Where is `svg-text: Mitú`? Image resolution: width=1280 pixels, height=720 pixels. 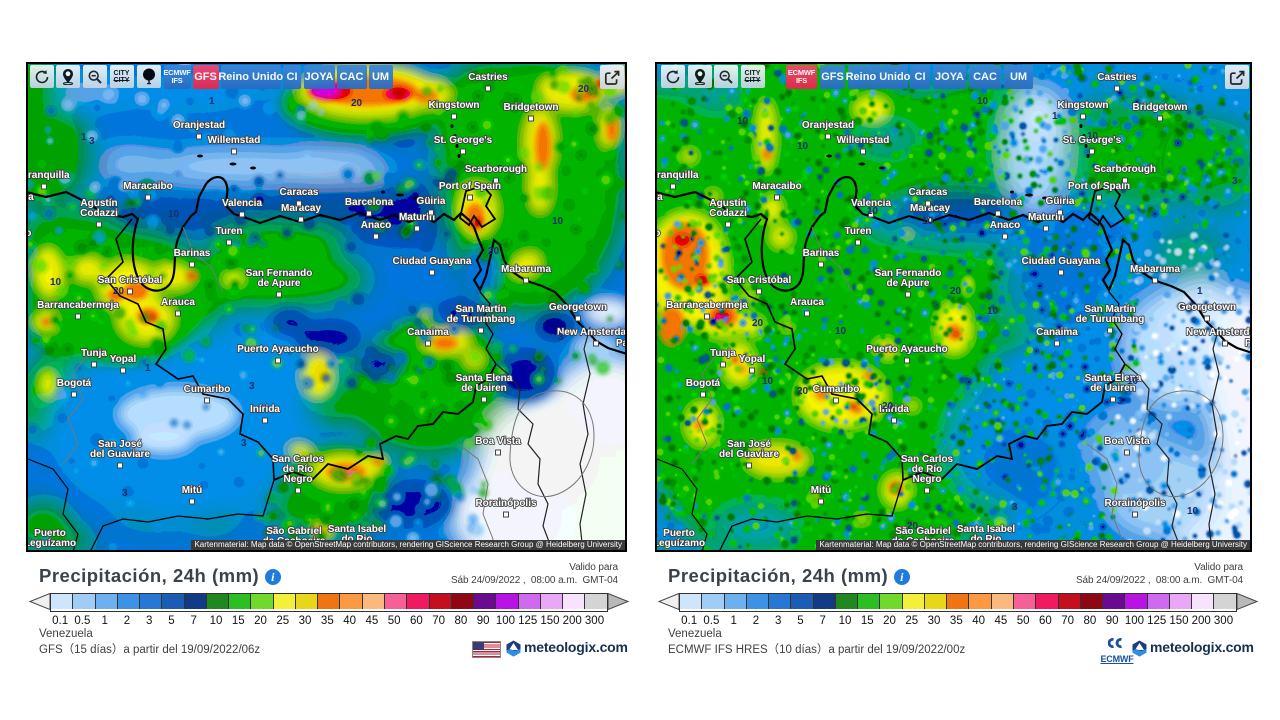
svg-text: Mitú is located at coordinates (192, 490).